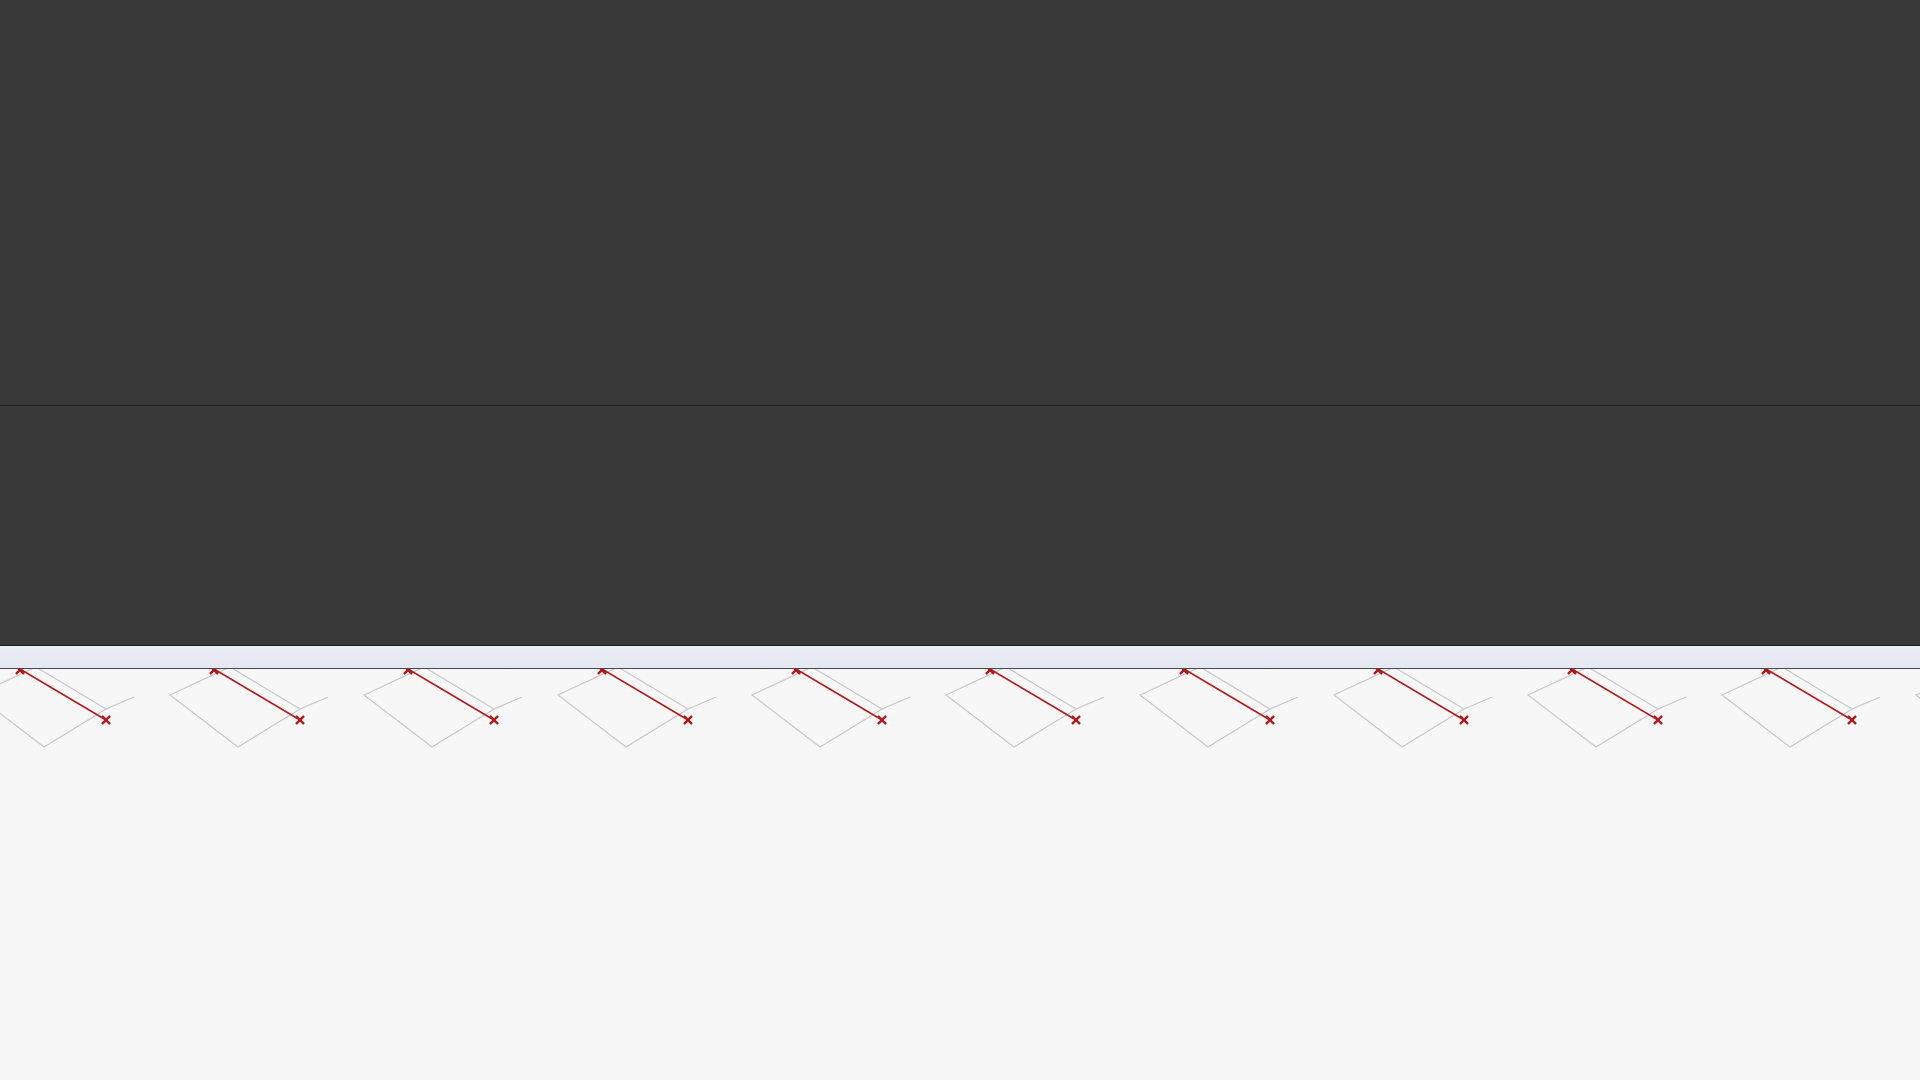 The width and height of the screenshot is (1920, 1080). What do you see at coordinates (960, 657) in the screenshot?
I see `timeline-ruler` at bounding box center [960, 657].